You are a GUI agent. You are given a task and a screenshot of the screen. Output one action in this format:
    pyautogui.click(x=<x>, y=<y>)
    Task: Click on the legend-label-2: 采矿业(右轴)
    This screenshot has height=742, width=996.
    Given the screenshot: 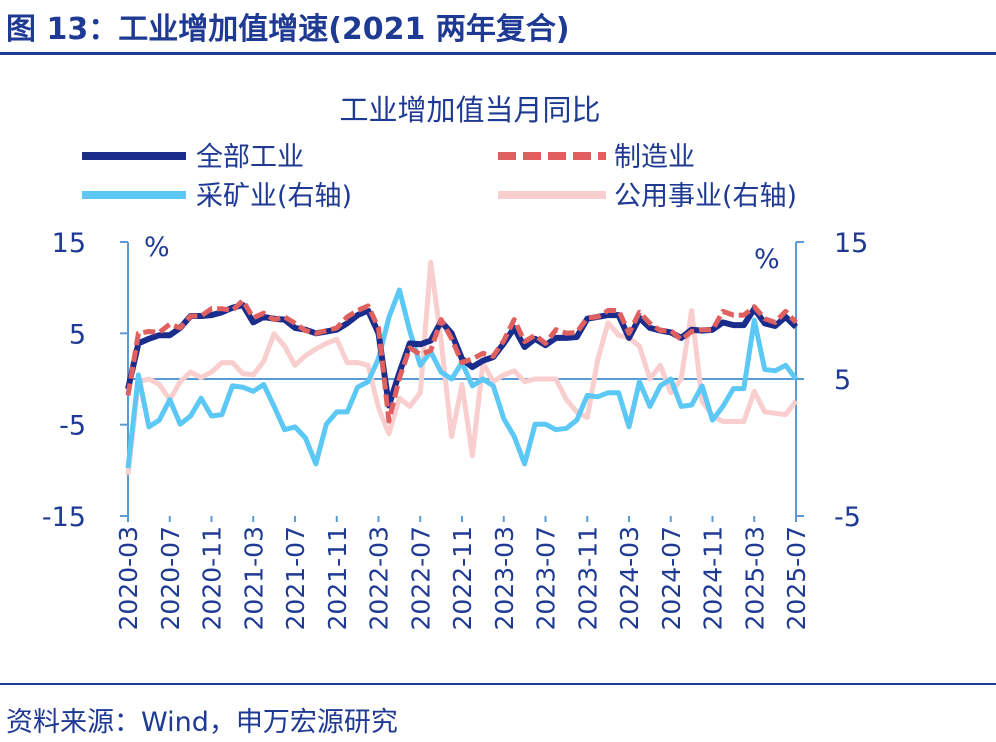 What is the action you would take?
    pyautogui.click(x=274, y=196)
    